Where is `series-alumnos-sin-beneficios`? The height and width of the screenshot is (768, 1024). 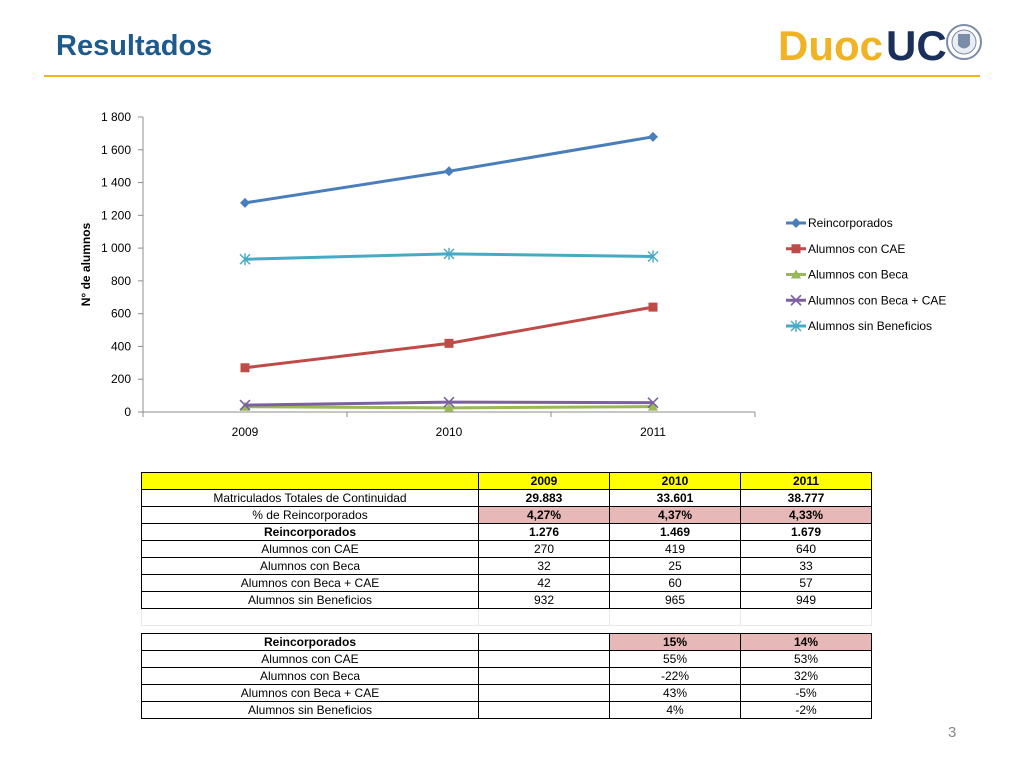
series-alumnos-sin-beneficios is located at coordinates (449, 256).